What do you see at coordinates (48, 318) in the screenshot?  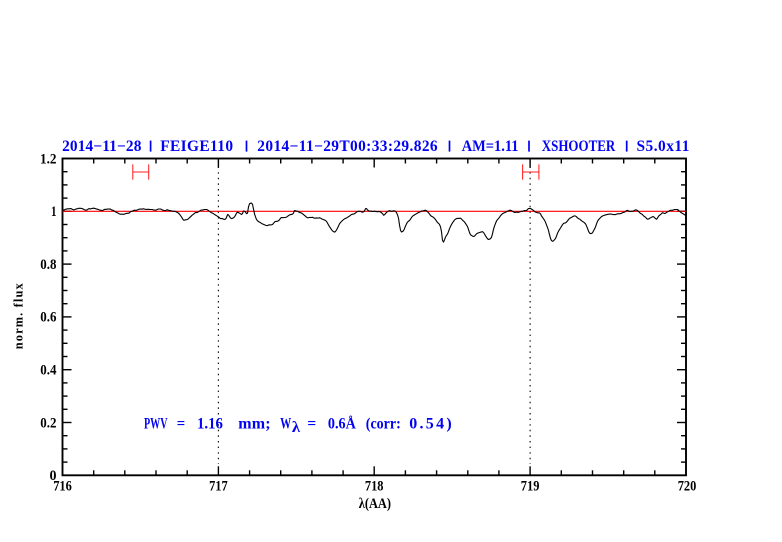 I see `svg-text: 0.6` at bounding box center [48, 318].